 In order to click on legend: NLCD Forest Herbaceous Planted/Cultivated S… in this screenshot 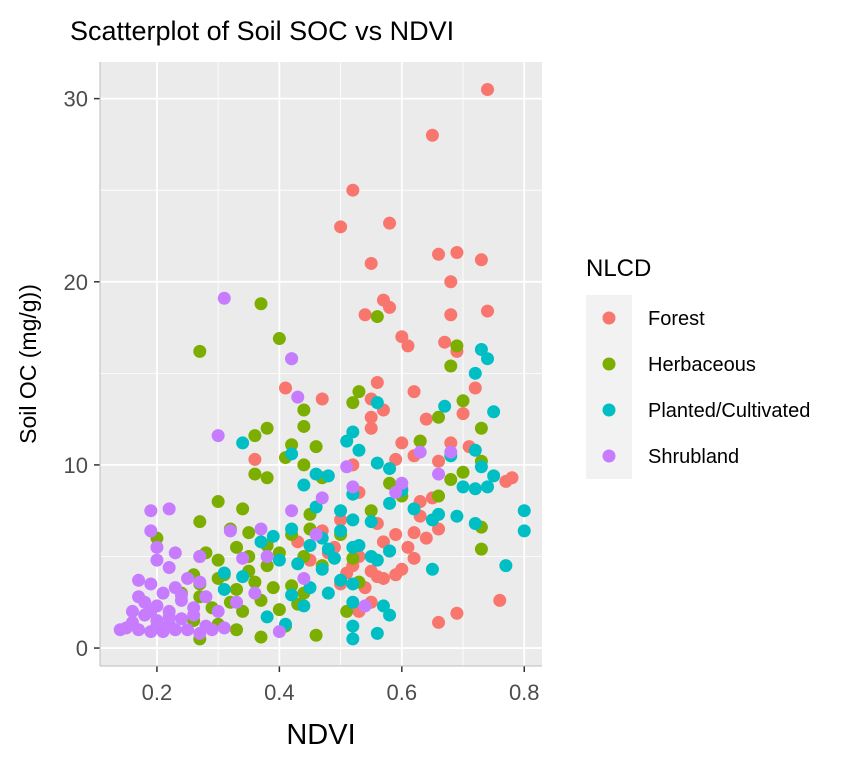, I will do `click(698, 367)`.